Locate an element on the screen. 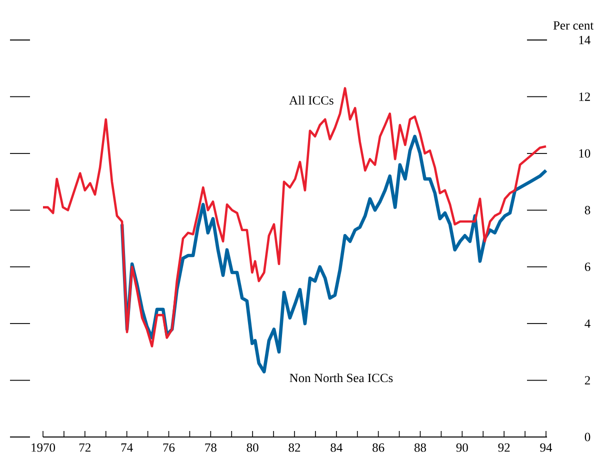 The height and width of the screenshot is (466, 601). x-tick-label: 86 is located at coordinates (378, 447).